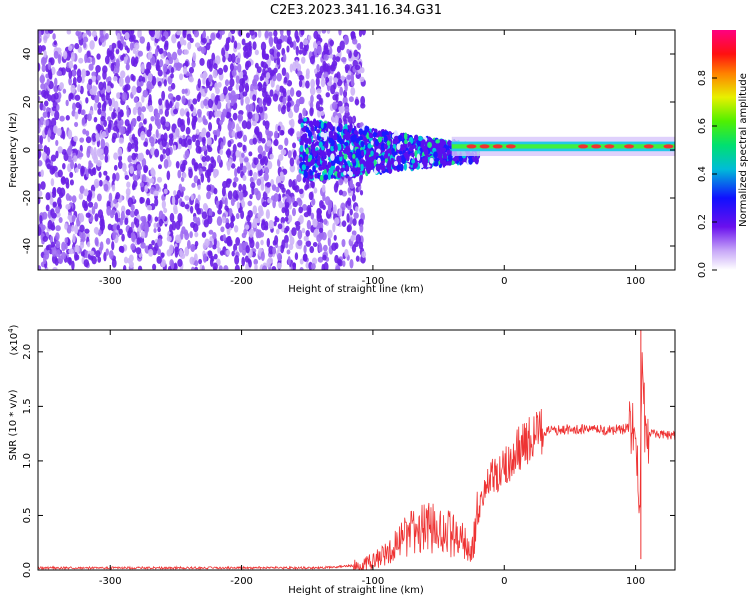 The width and height of the screenshot is (750, 600). Describe the element at coordinates (27, 198) in the screenshot. I see `spectrogram-y-tick-label: -20` at that location.